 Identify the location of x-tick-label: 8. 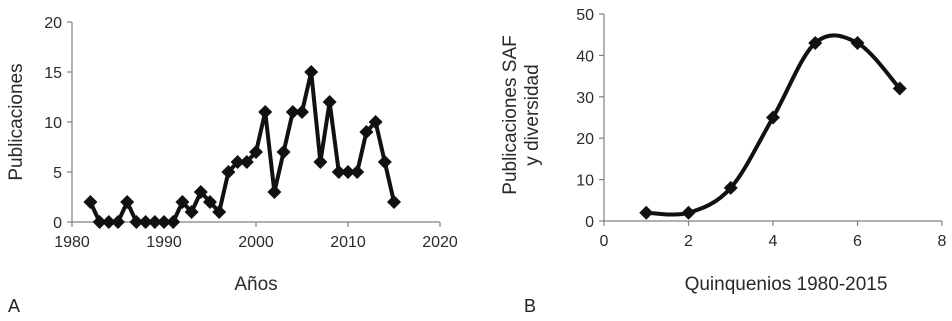
(942, 241).